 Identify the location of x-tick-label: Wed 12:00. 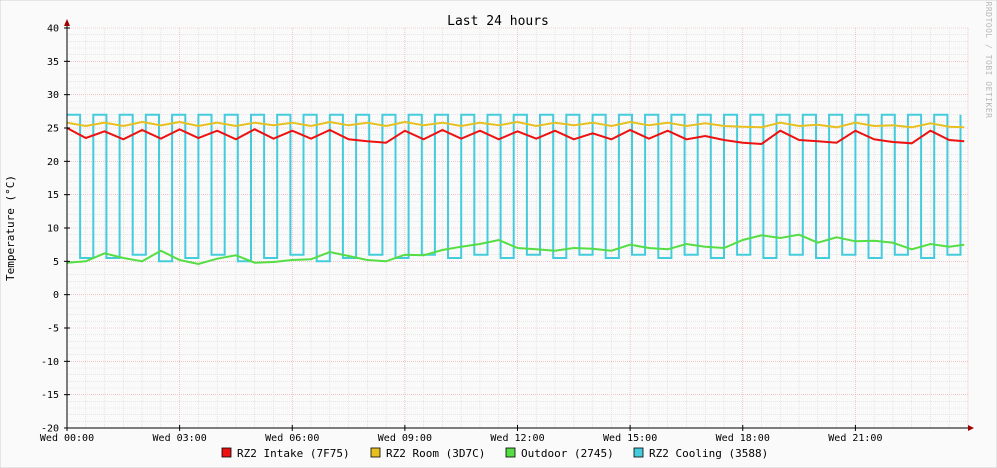
(517, 438).